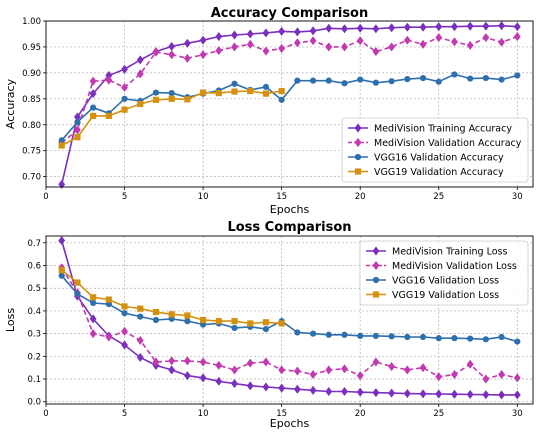 This screenshot has height=438, width=550. I want to click on accuracy-ytick-label: 0.80, so click(31, 126).